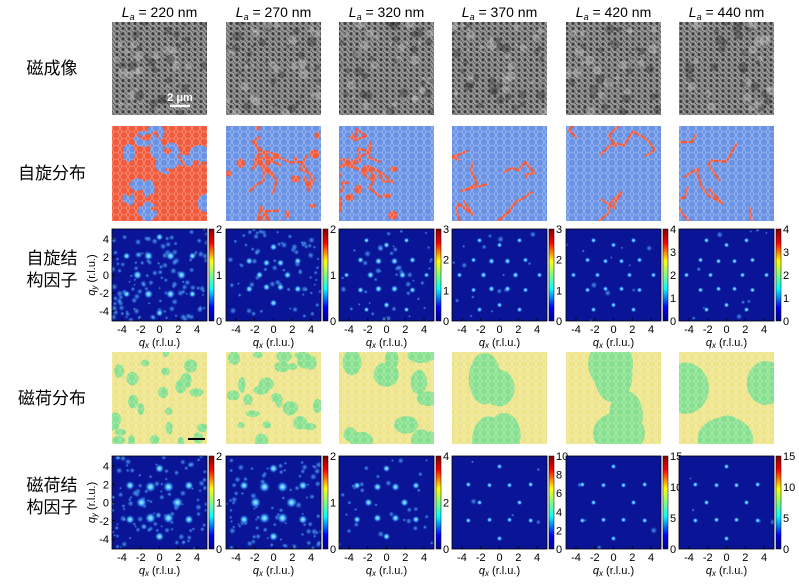 The width and height of the screenshot is (799, 586). I want to click on y-tick-label: 4, so click(106, 467).